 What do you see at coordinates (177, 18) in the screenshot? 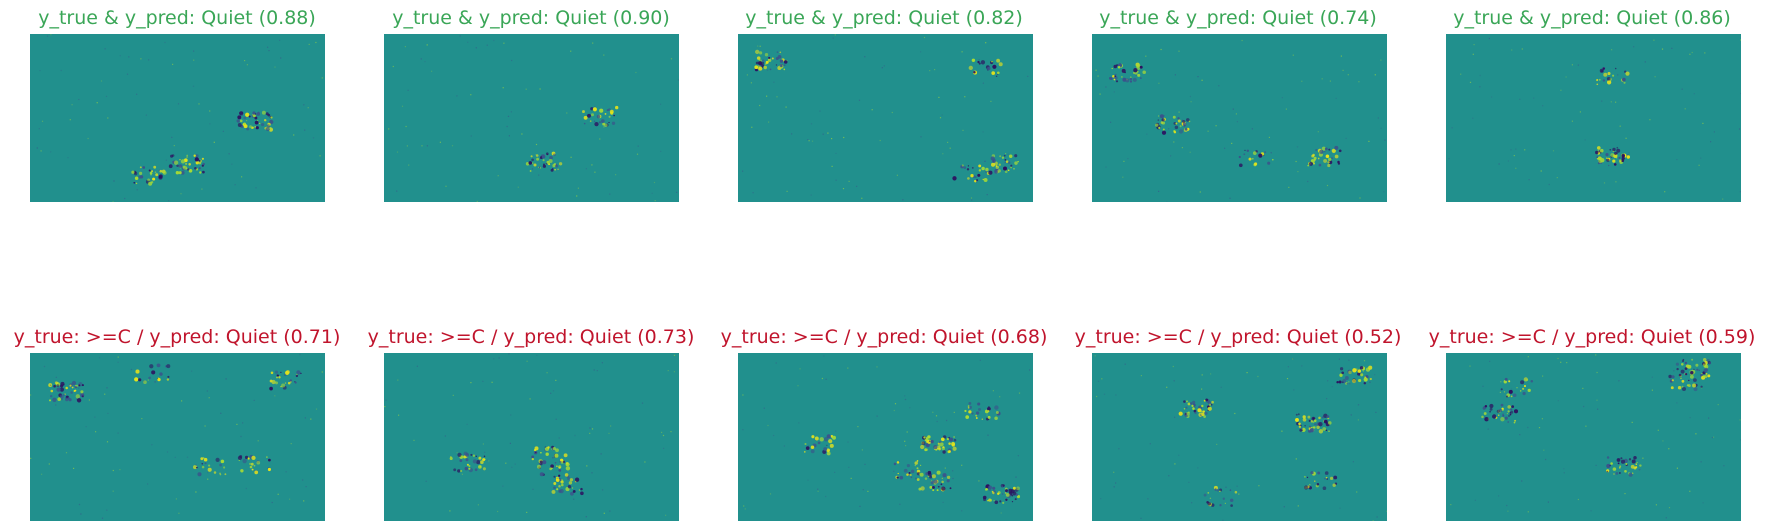
I see `panel-title: y_true & y_pred: Quiet (0.88)` at bounding box center [177, 18].